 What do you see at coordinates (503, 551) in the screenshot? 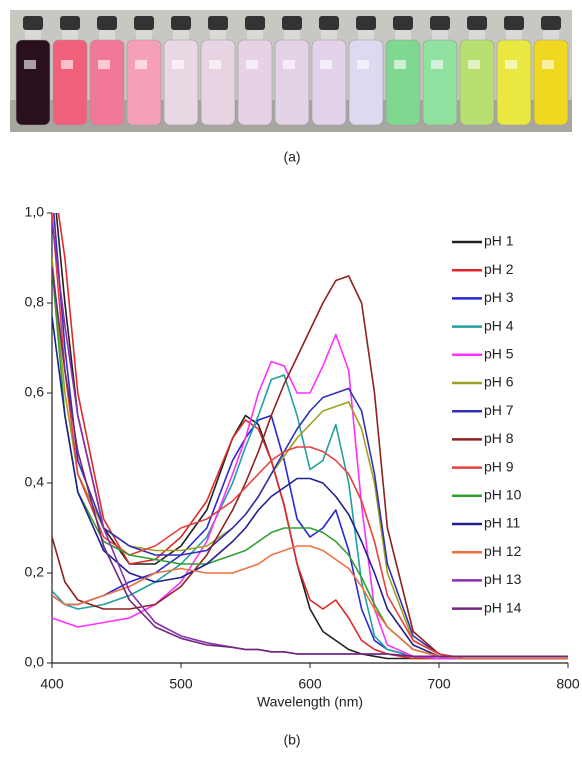
I see `legend-label: pH 12` at bounding box center [503, 551].